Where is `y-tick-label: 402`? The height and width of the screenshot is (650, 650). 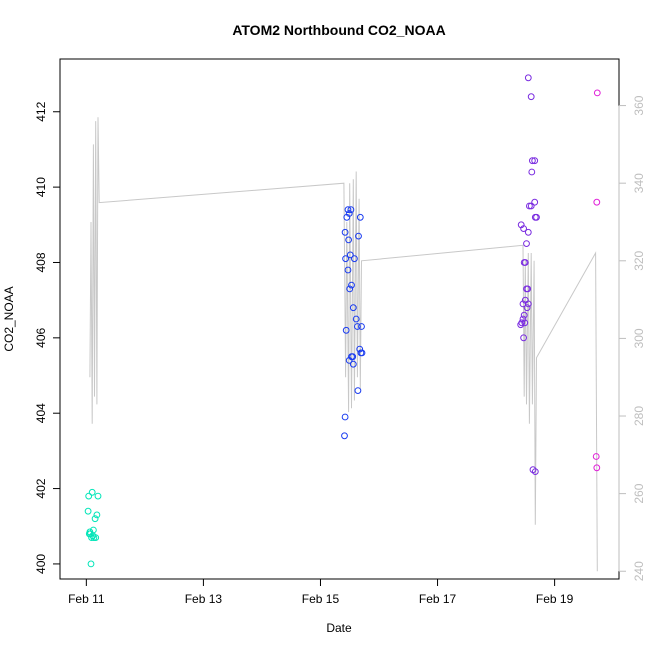
y-tick-label: 402 is located at coordinates (41, 488).